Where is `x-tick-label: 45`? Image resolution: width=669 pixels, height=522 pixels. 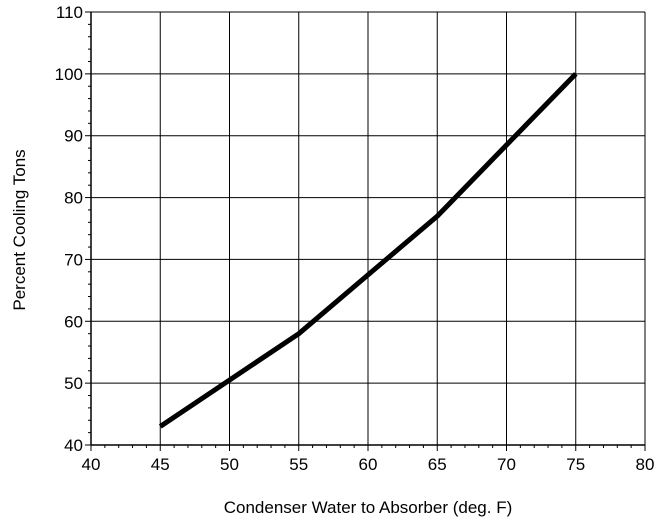 x-tick-label: 45 is located at coordinates (160, 464).